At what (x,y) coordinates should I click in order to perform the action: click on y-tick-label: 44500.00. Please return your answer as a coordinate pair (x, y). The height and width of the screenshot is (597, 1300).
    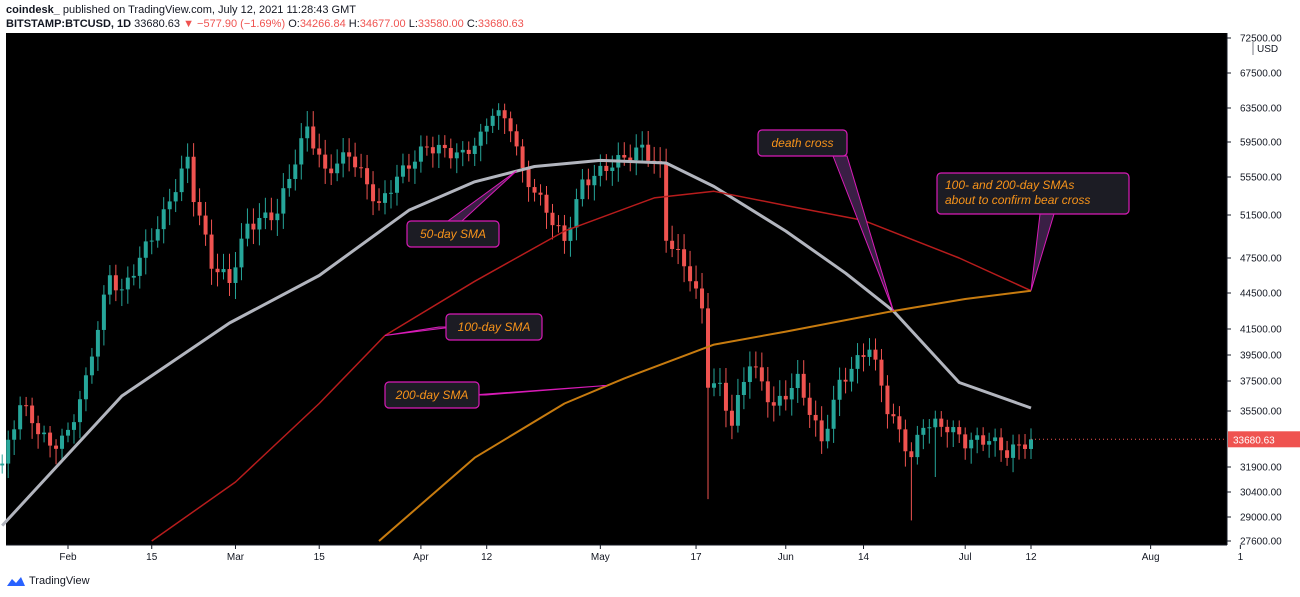
    Looking at the image, I should click on (1261, 294).